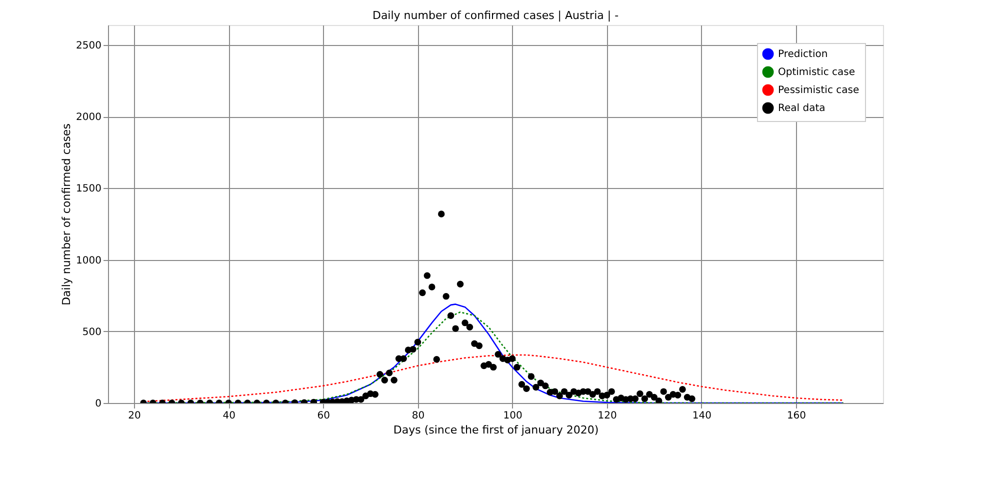 This screenshot has width=1000, height=500. What do you see at coordinates (134, 416) in the screenshot?
I see `x-tick-label: 20` at bounding box center [134, 416].